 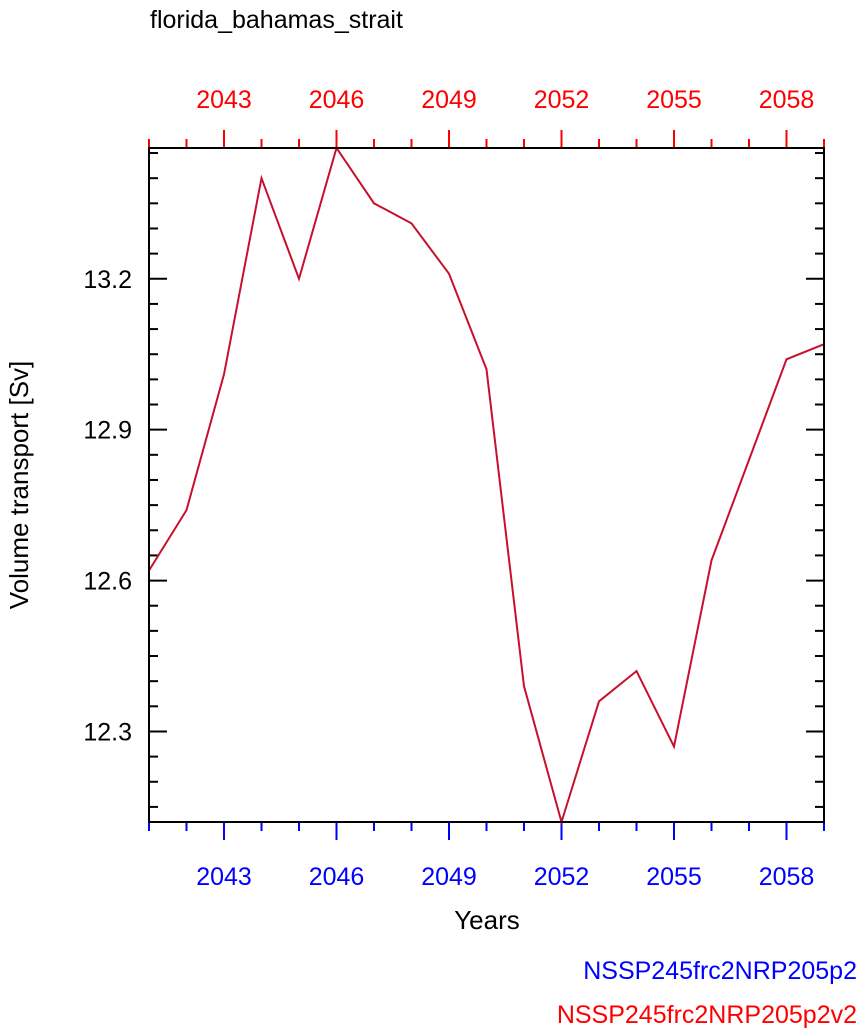 What do you see at coordinates (787, 100) in the screenshot?
I see `x-tick-label-top: 2058` at bounding box center [787, 100].